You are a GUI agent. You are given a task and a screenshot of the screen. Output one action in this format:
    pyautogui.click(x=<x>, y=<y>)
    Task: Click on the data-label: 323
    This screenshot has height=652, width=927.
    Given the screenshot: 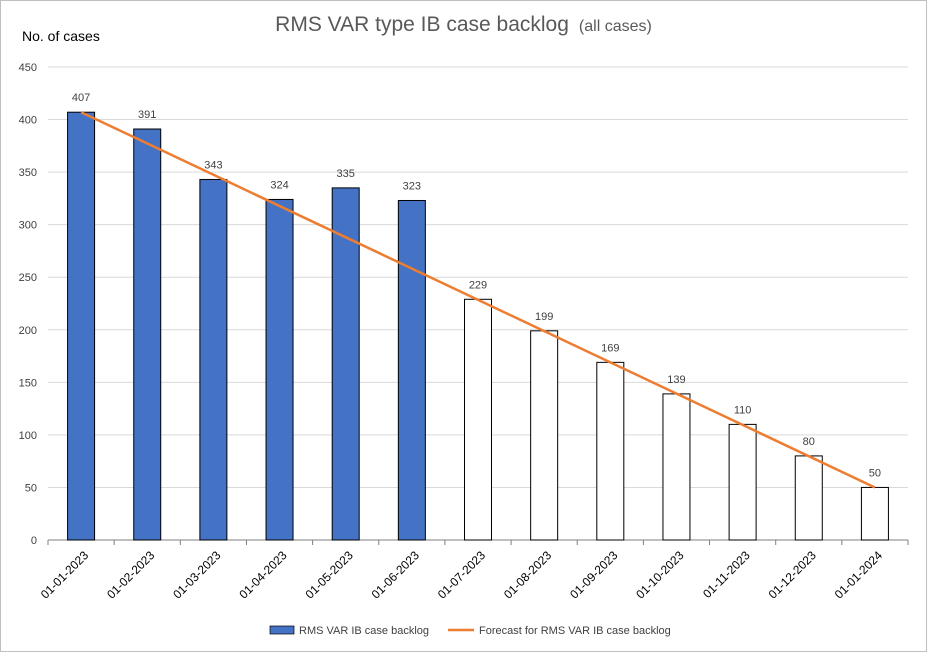 What is the action you would take?
    pyautogui.click(x=412, y=186)
    